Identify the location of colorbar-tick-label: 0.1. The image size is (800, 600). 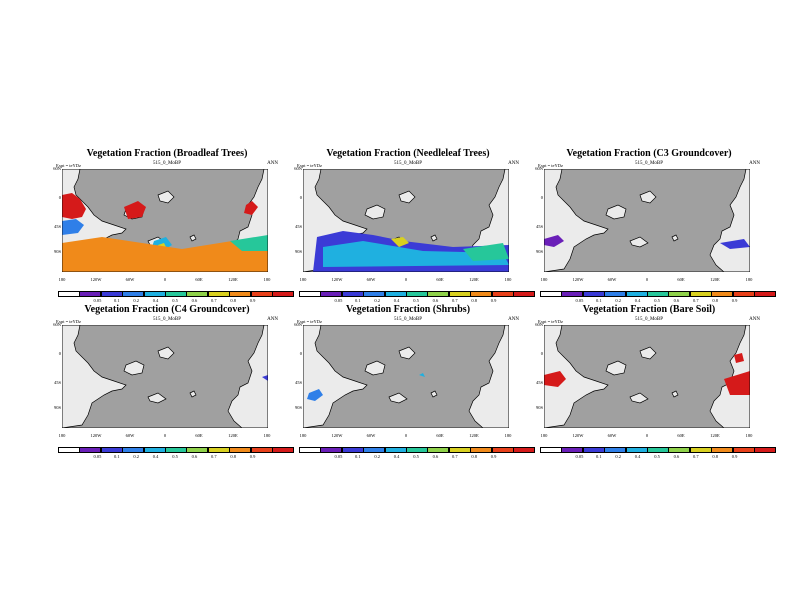
(116, 456).